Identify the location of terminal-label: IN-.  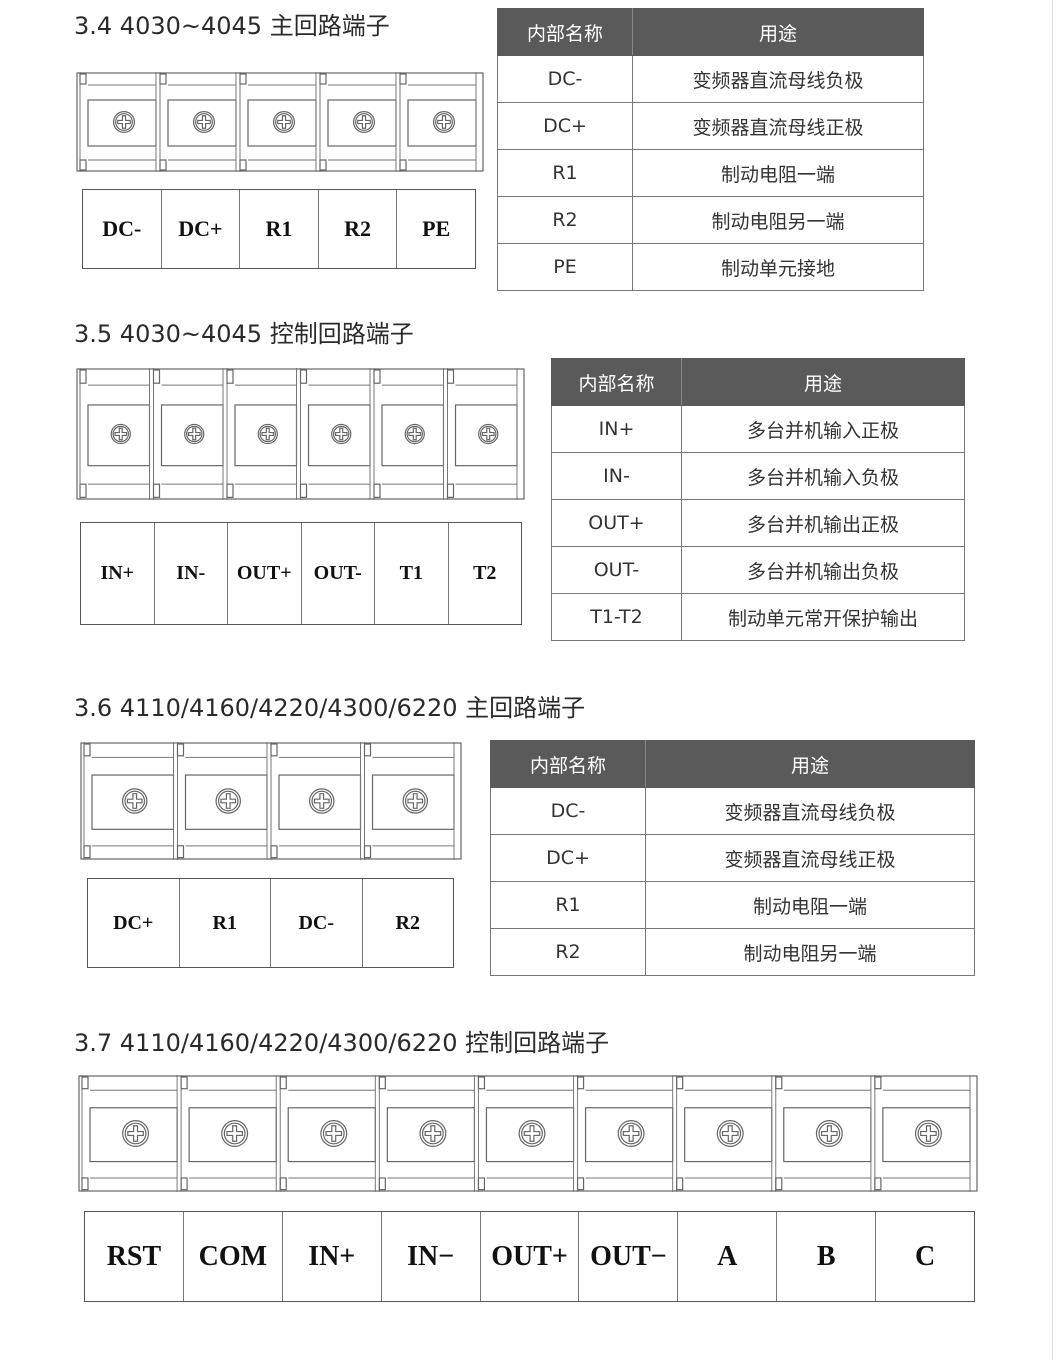
(191, 573).